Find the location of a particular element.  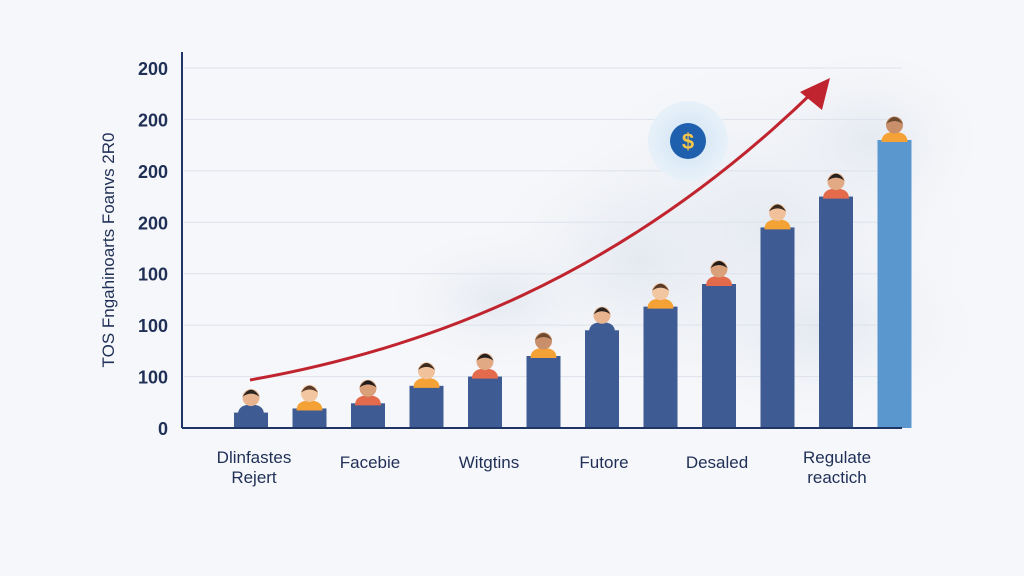

dollar-sign: $ is located at coordinates (688, 141).